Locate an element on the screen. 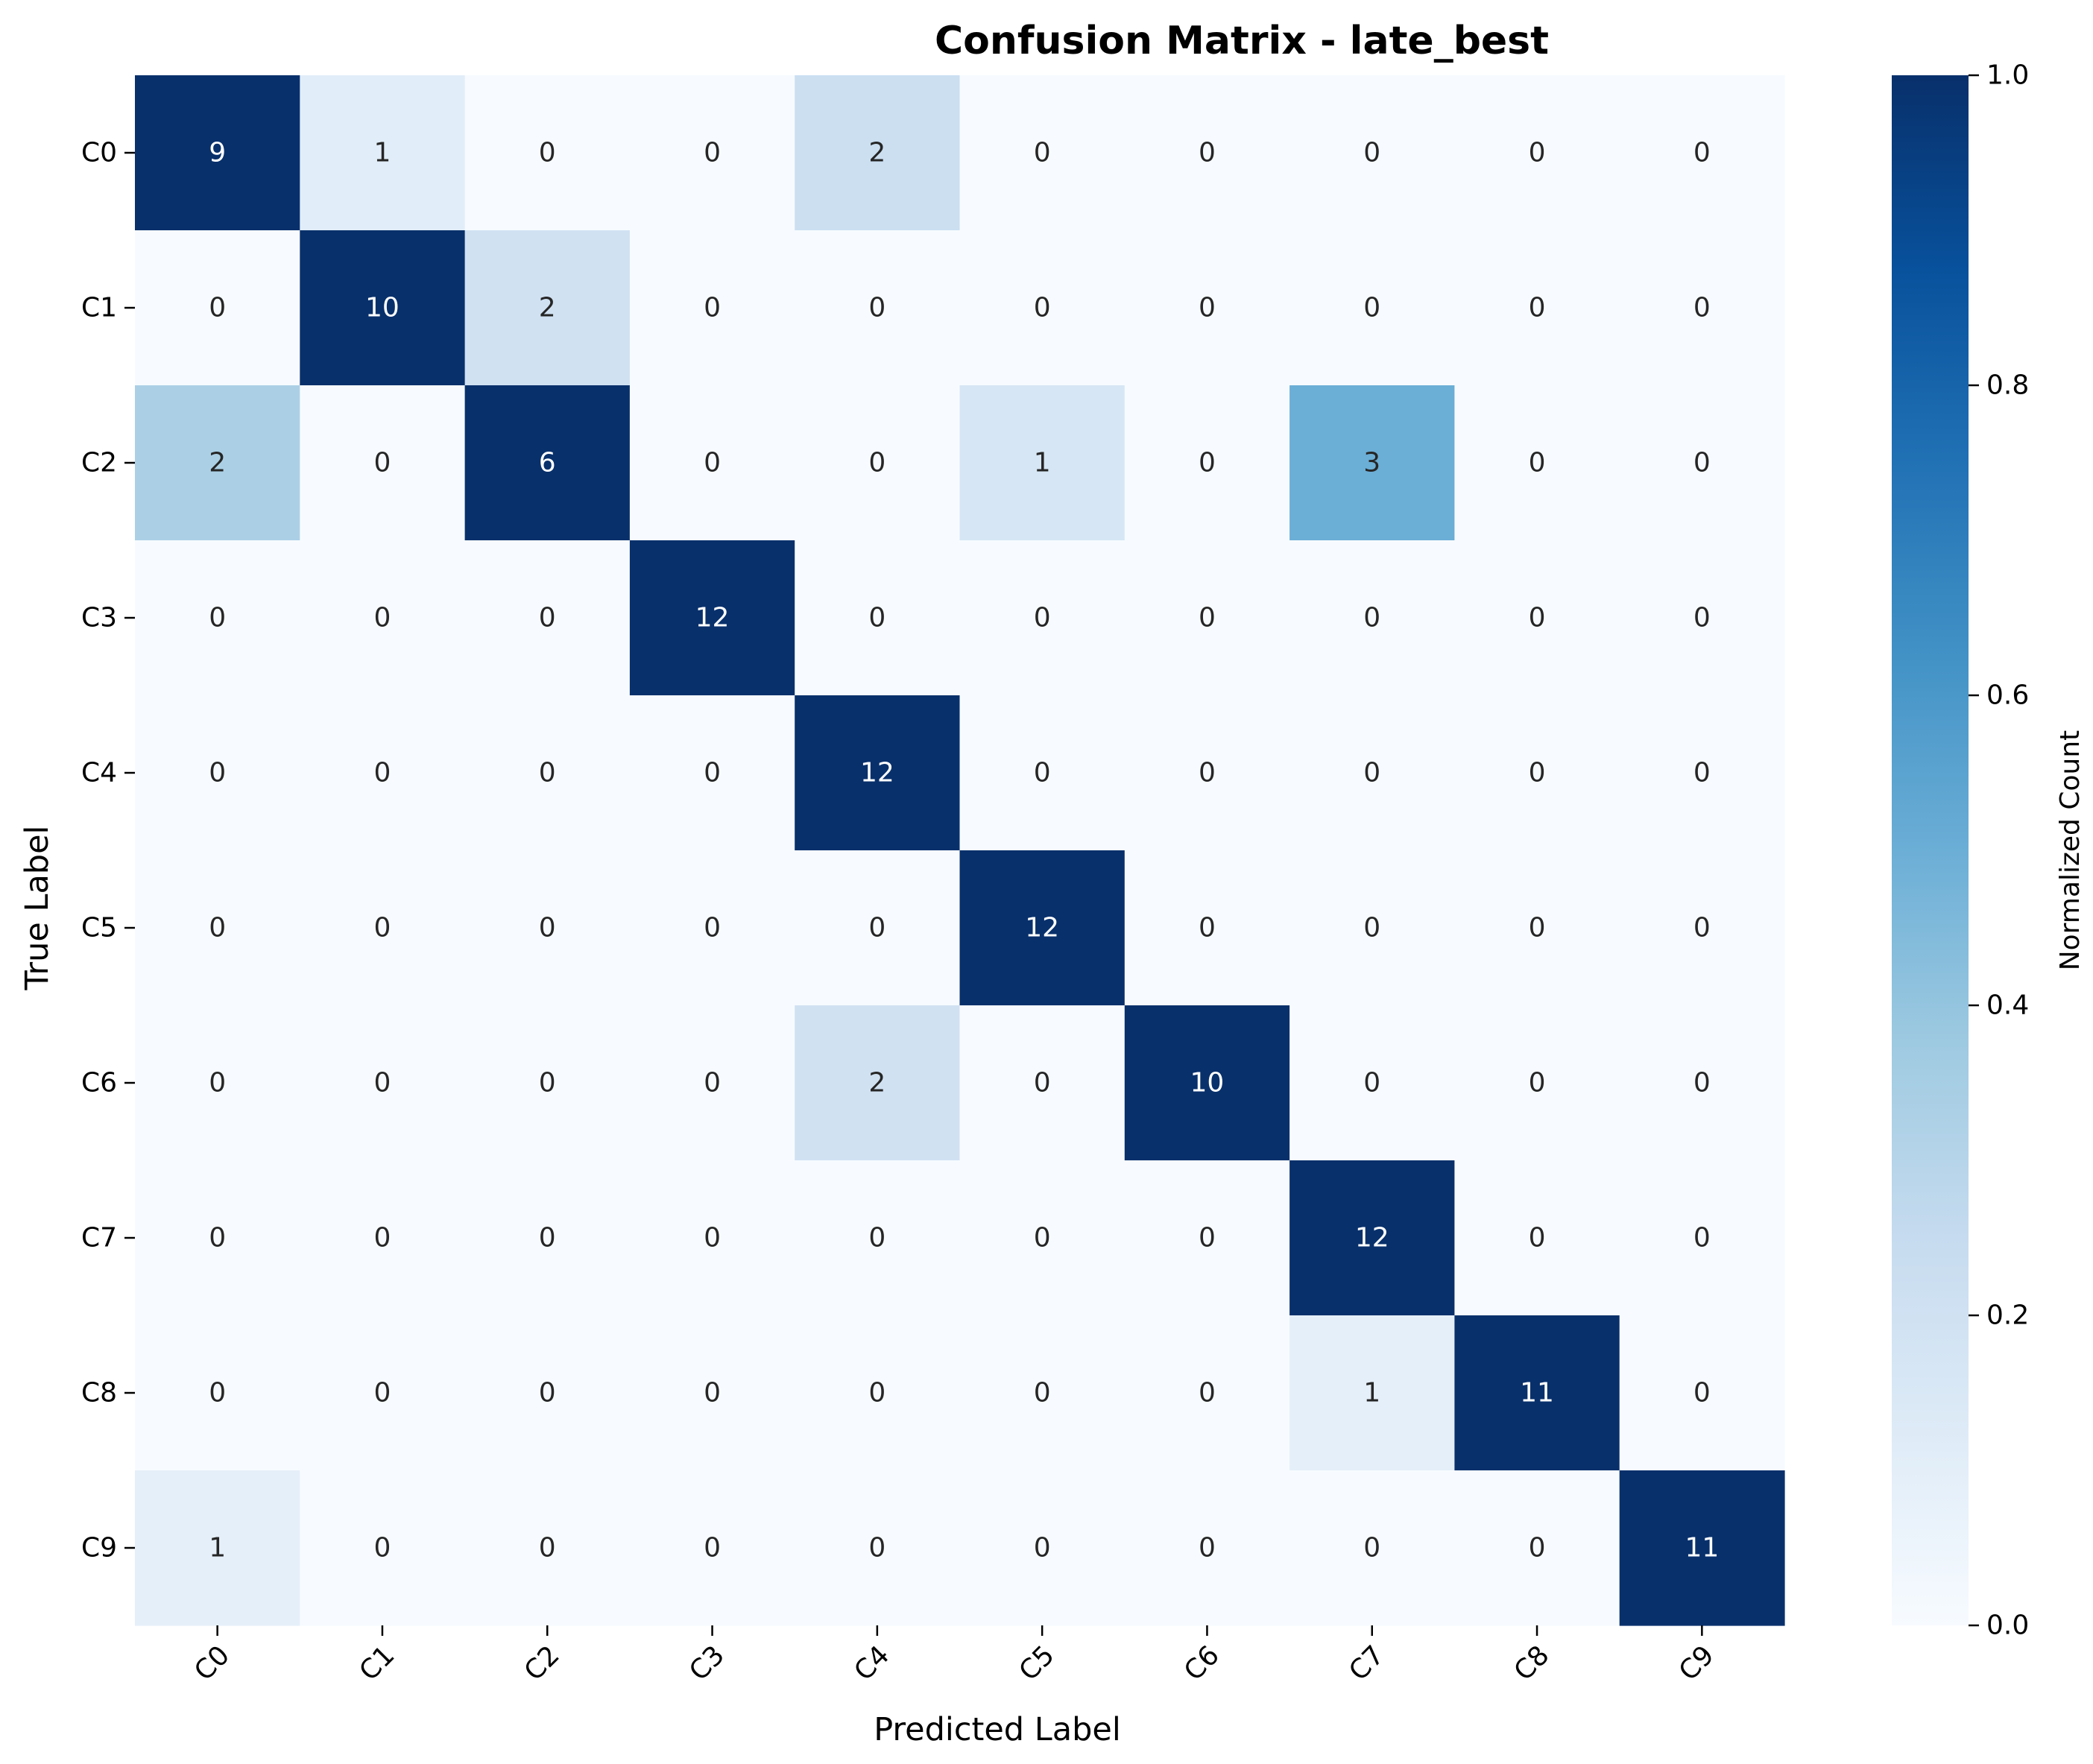 Image resolution: width=2093 pixels, height=1764 pixels. colorbar-tick-label: 0.0 is located at coordinates (2007, 1625).